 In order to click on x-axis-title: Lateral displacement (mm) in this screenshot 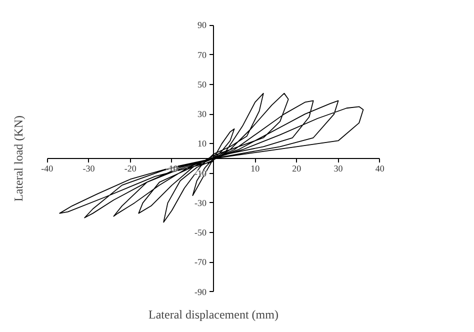, I will do `click(213, 315)`.